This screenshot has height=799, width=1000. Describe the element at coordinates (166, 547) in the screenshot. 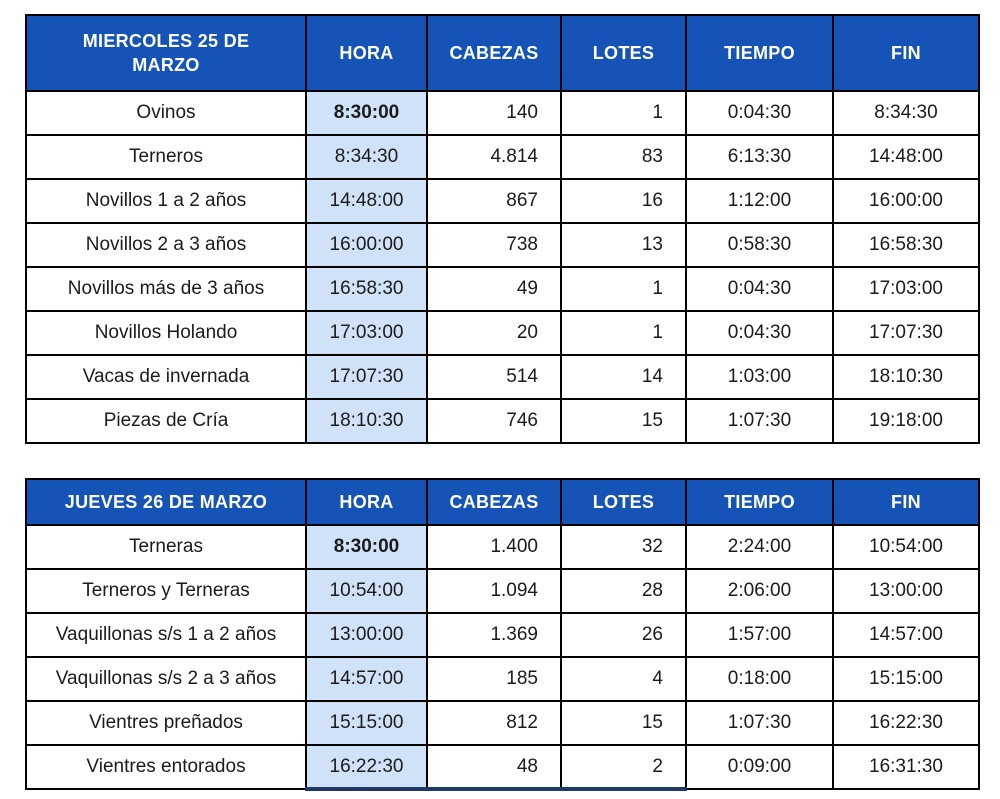

I see `category-cell: Terneras` at that location.